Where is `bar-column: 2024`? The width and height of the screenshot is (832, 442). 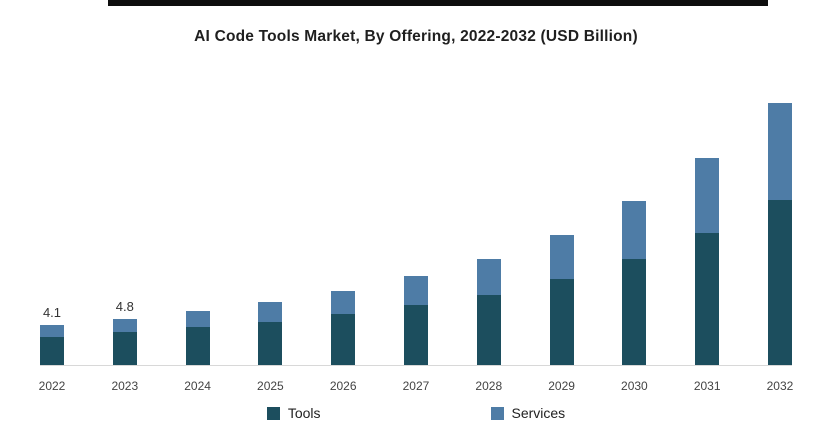
bar-column: 2024 is located at coordinates (197, 244).